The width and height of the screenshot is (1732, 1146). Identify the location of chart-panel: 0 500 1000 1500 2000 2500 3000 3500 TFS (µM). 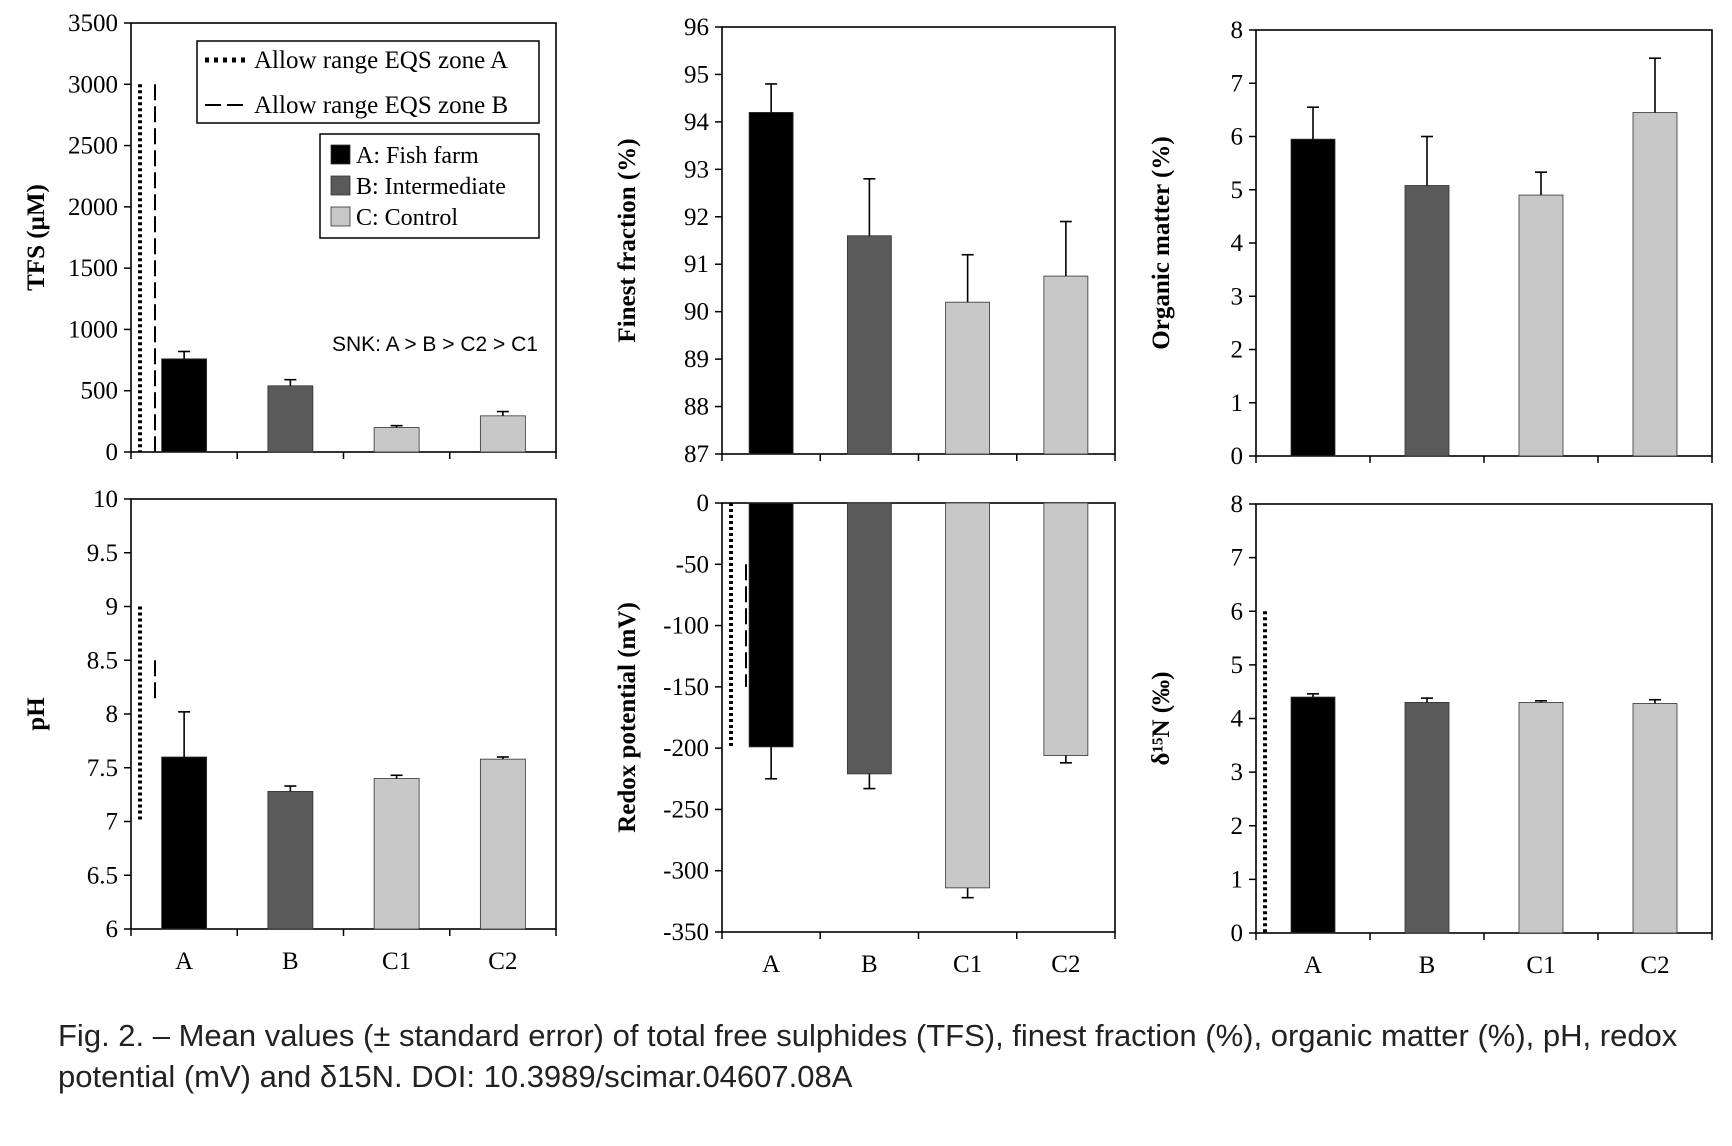
(290, 238).